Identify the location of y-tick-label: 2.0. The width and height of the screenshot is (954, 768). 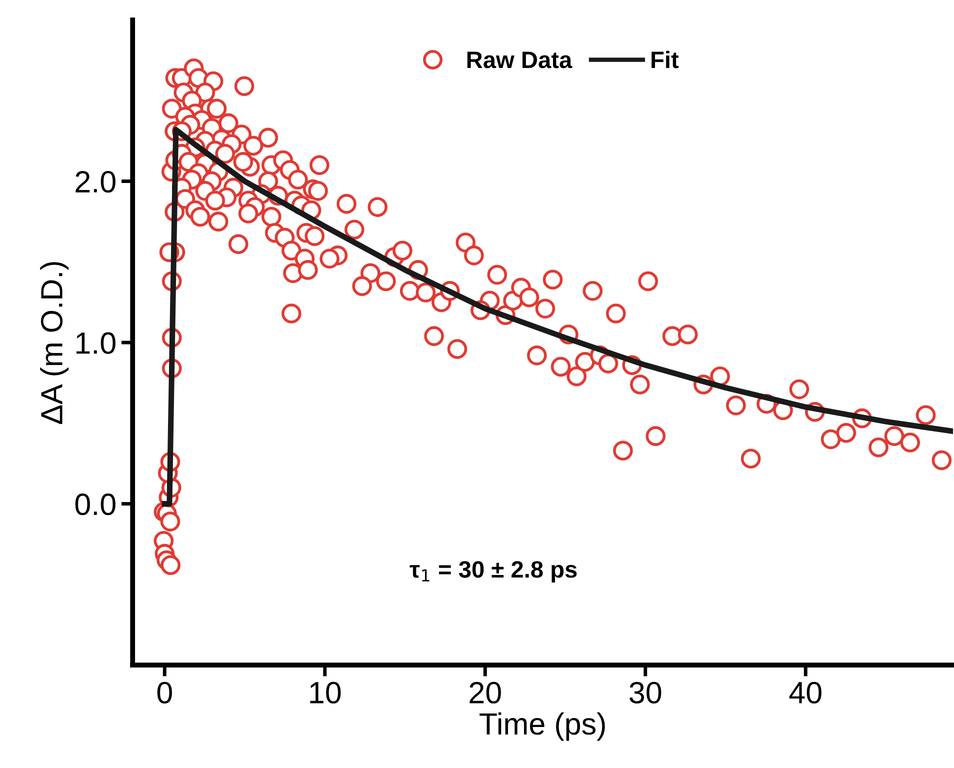
(96, 181).